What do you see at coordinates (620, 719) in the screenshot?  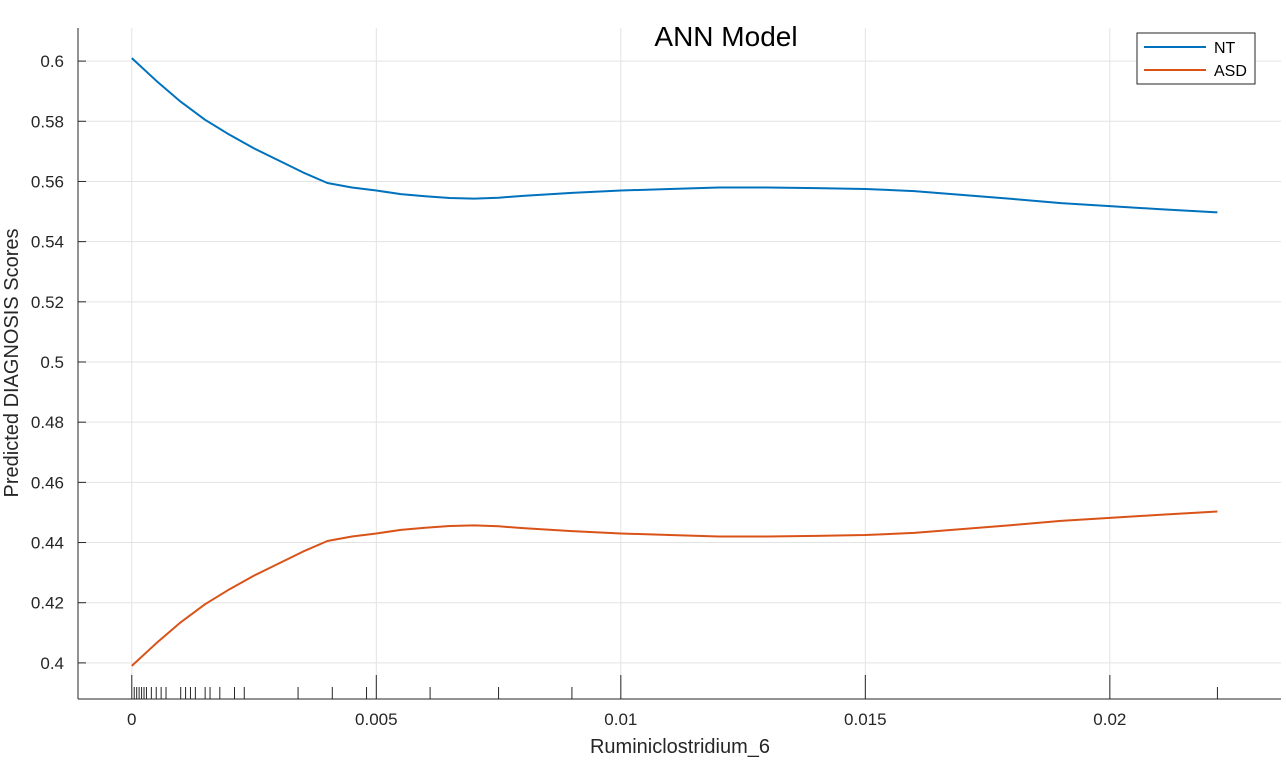 I see `x-tick-label: 0.01` at bounding box center [620, 719].